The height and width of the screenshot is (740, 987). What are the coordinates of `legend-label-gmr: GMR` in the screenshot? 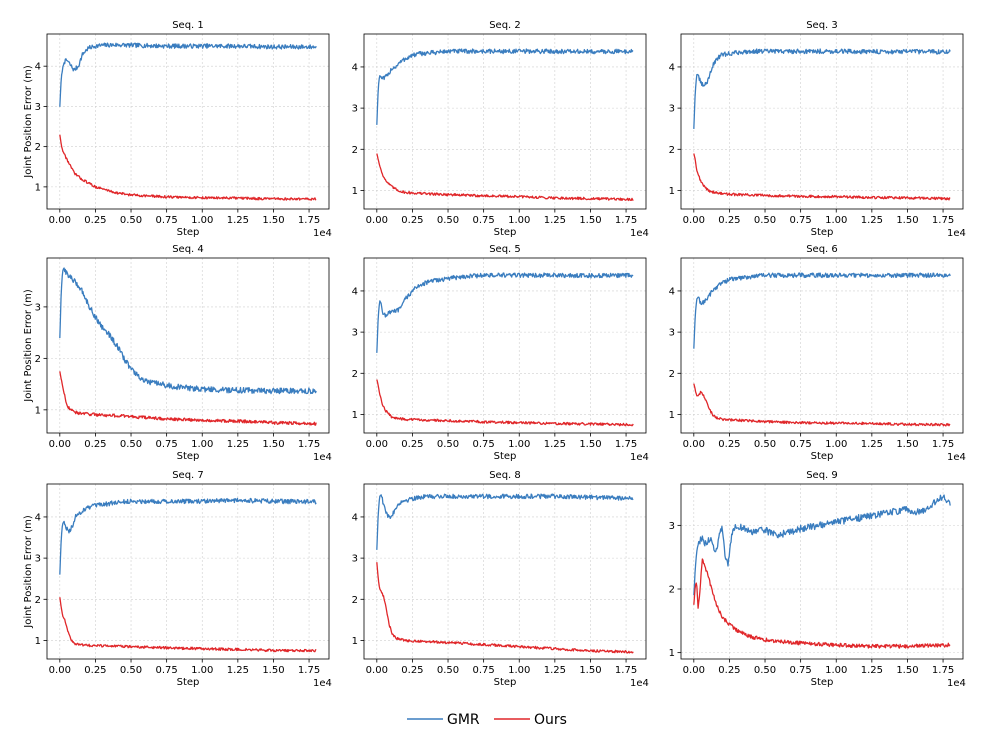 It's located at (463, 720).